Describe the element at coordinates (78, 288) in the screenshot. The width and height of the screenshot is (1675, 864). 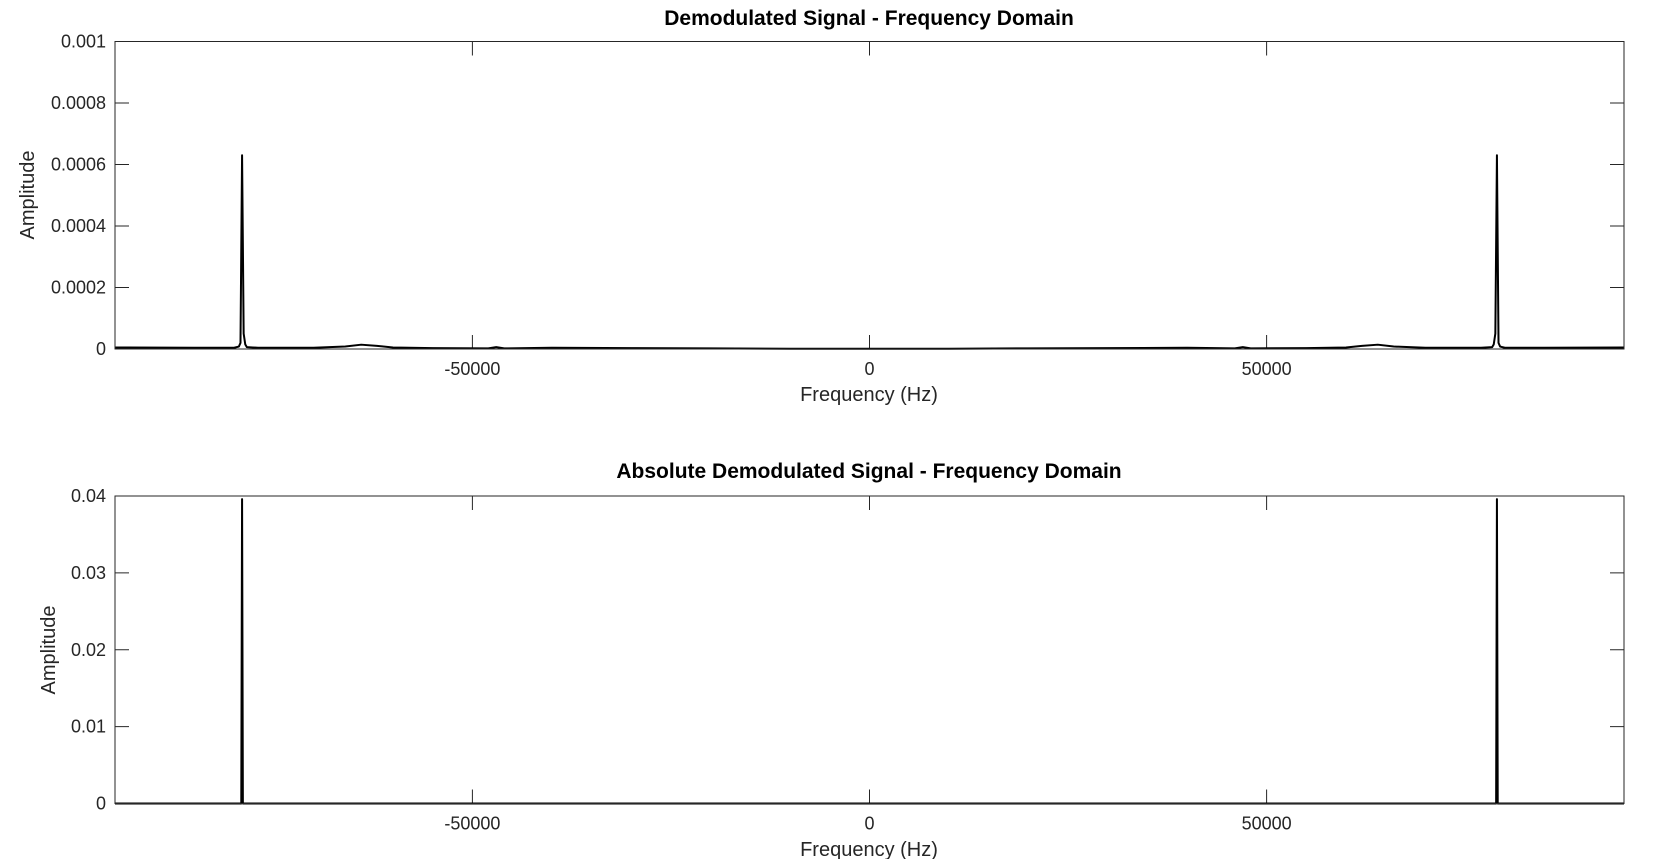
I see `y-tick-label: 0.0002` at that location.